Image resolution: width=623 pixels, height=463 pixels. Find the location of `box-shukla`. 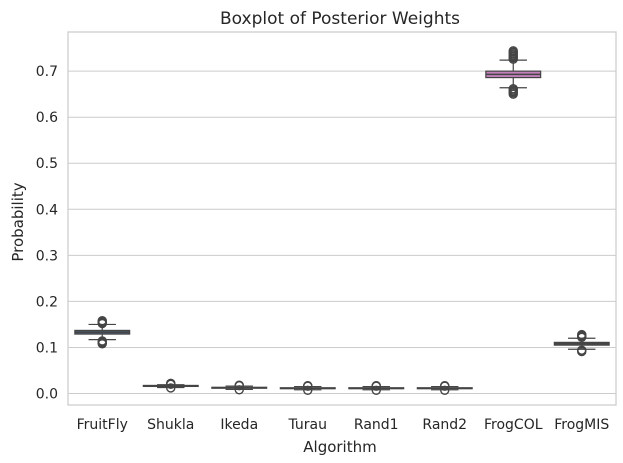

box-shukla is located at coordinates (170, 385).